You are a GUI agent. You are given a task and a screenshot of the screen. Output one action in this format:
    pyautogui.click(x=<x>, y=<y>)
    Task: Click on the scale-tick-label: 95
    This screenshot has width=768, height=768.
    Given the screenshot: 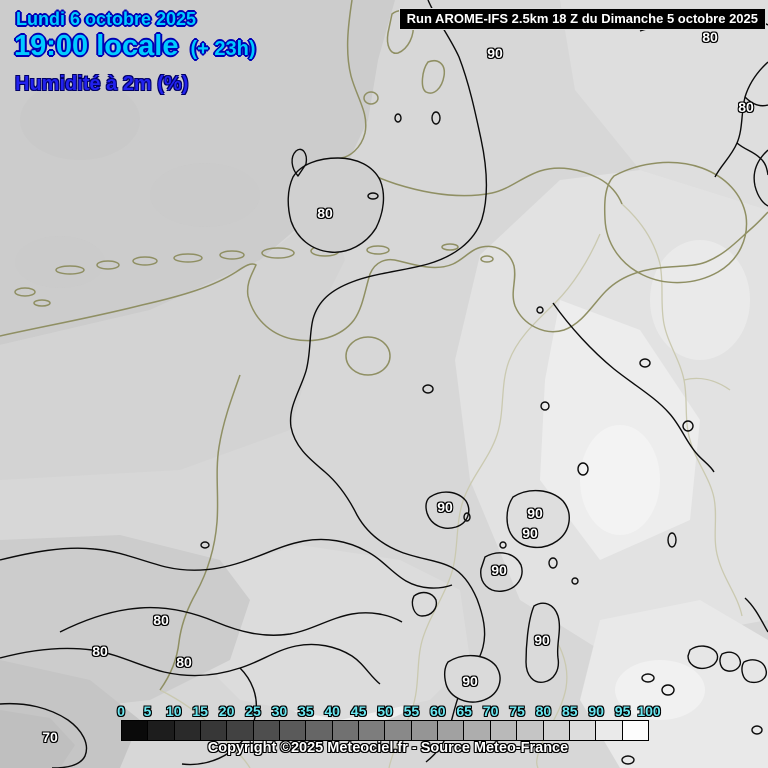 What is the action you would take?
    pyautogui.click(x=622, y=711)
    